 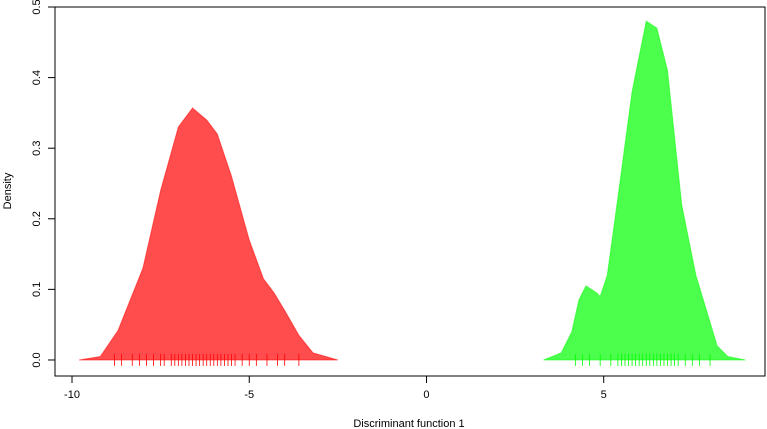 What do you see at coordinates (37, 77) in the screenshot?
I see `y-tick-label: 0.4` at bounding box center [37, 77].